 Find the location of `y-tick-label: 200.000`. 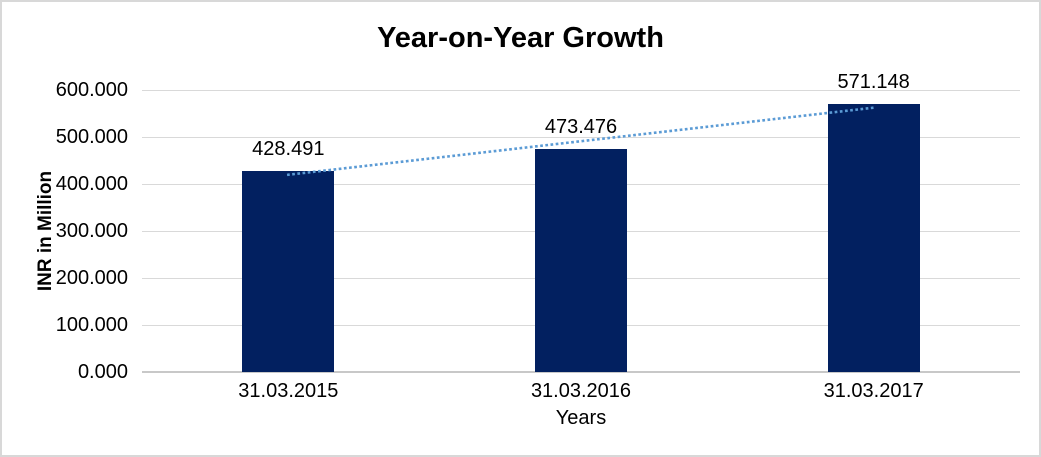

y-tick-label: 200.000 is located at coordinates (91, 278).